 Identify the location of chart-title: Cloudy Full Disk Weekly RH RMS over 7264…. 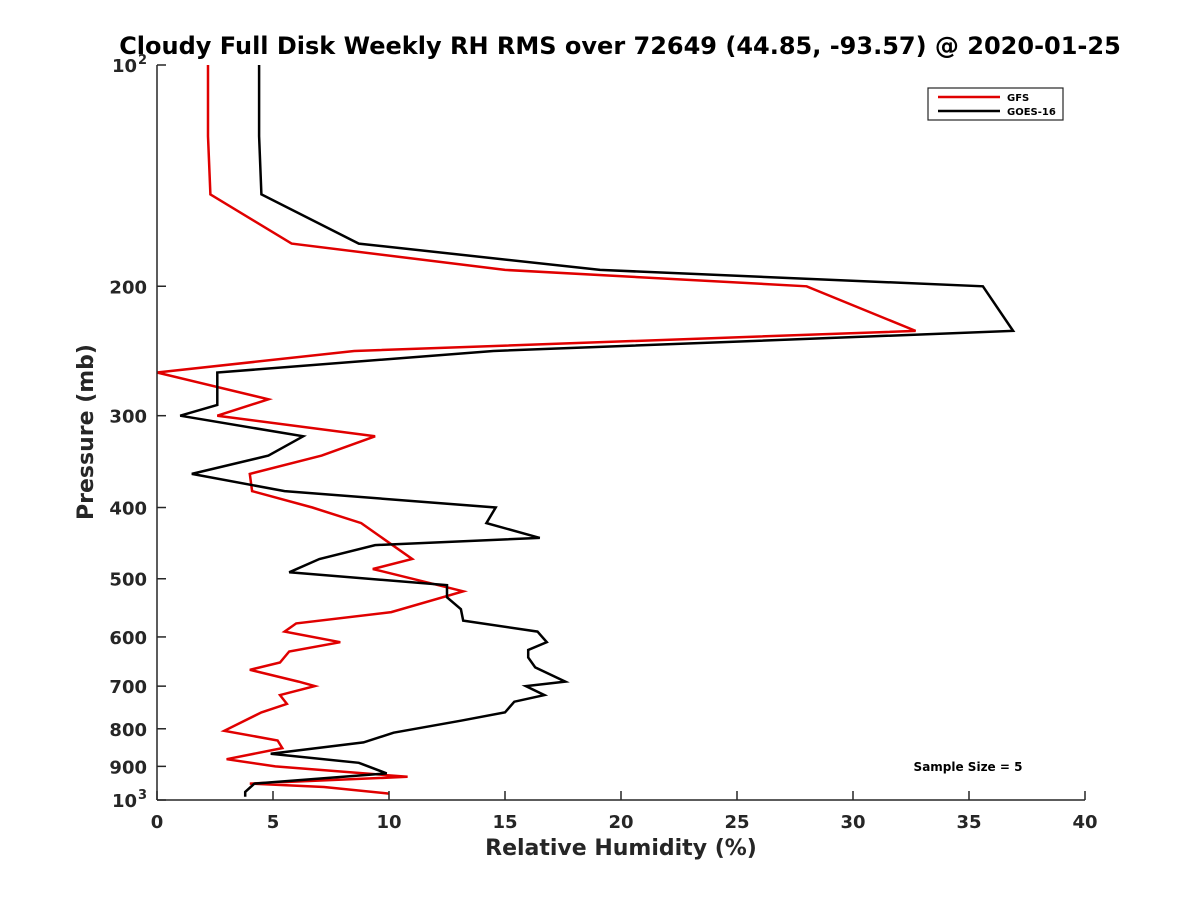
(620, 46).